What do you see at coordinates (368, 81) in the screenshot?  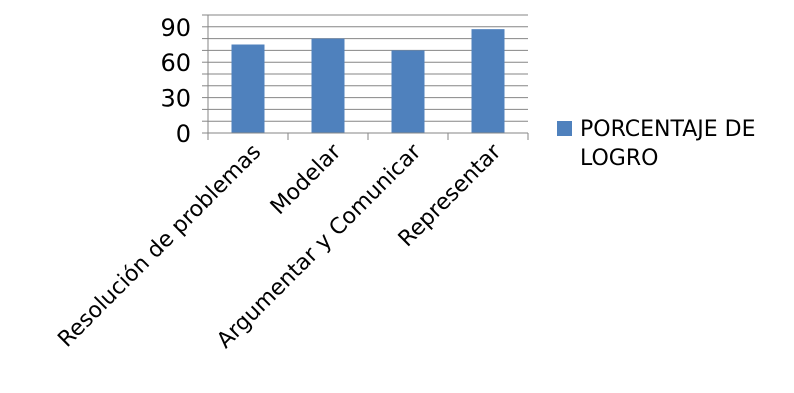 I see `bars` at bounding box center [368, 81].